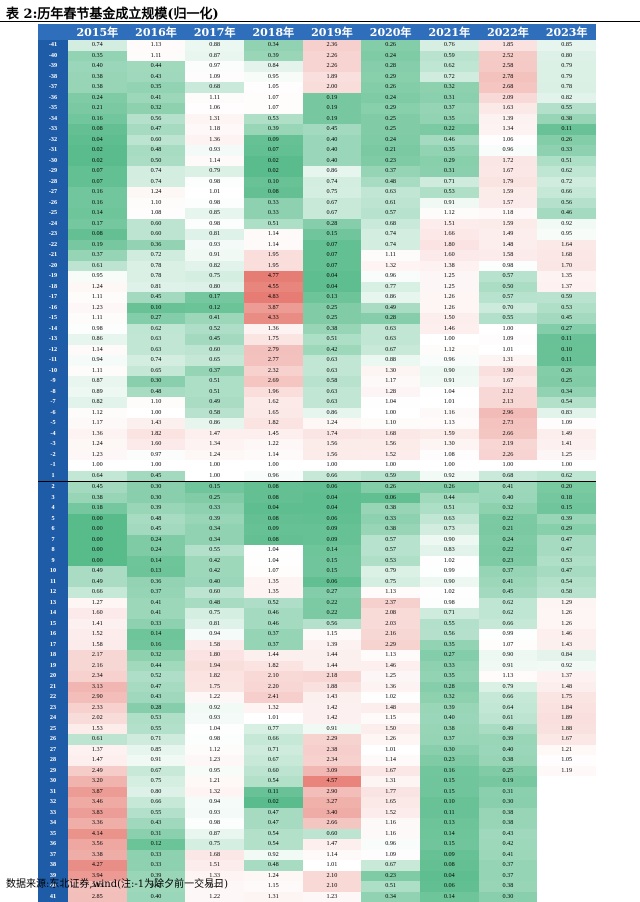 The width and height of the screenshot is (640, 902). I want to click on value-cell: 0.04, so click(449, 876).